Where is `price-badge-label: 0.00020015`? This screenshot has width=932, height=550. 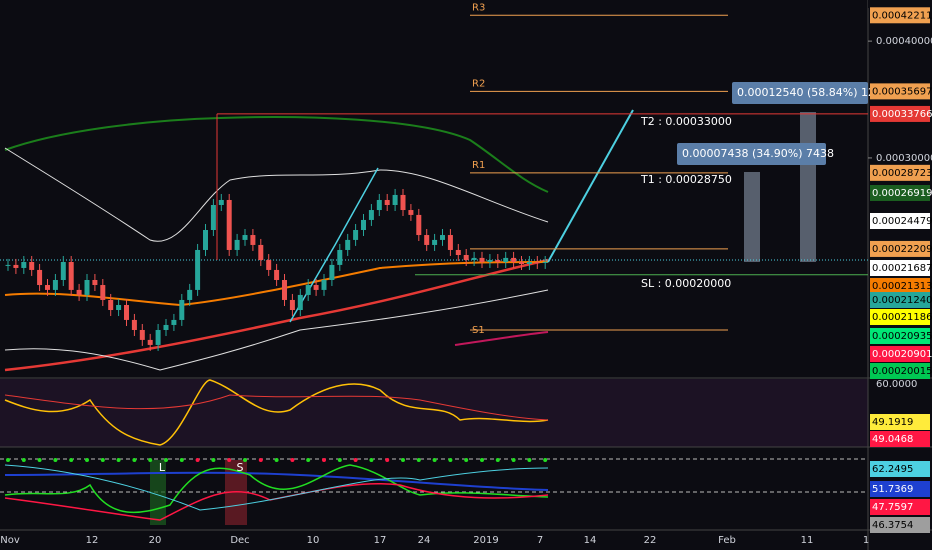
price-badge-label: 0.00020015 is located at coordinates (902, 371).